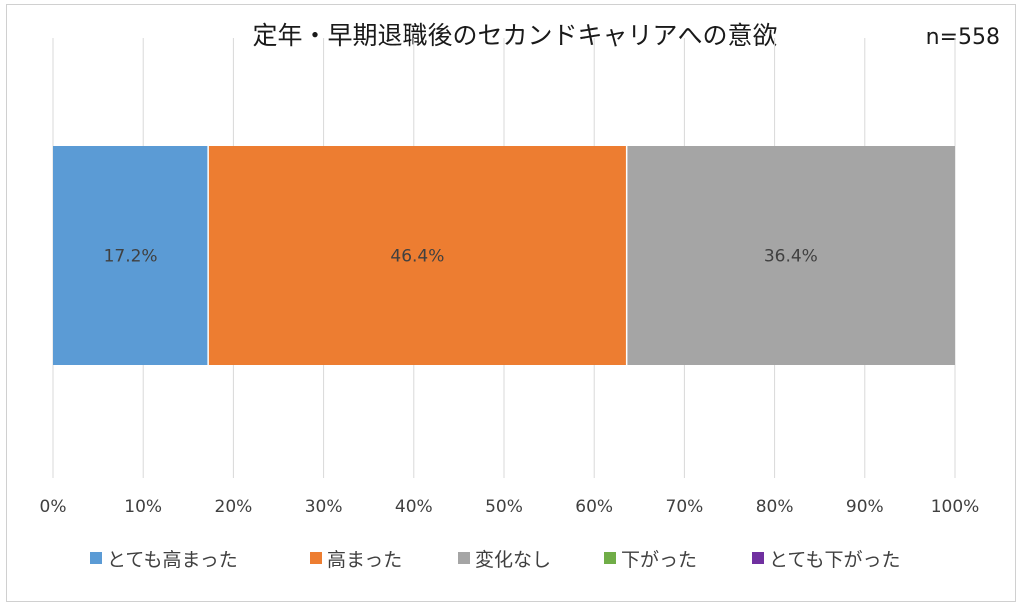 The image size is (1023, 610). What do you see at coordinates (364, 560) in the screenshot?
I see `legend-label: 高まった` at bounding box center [364, 560].